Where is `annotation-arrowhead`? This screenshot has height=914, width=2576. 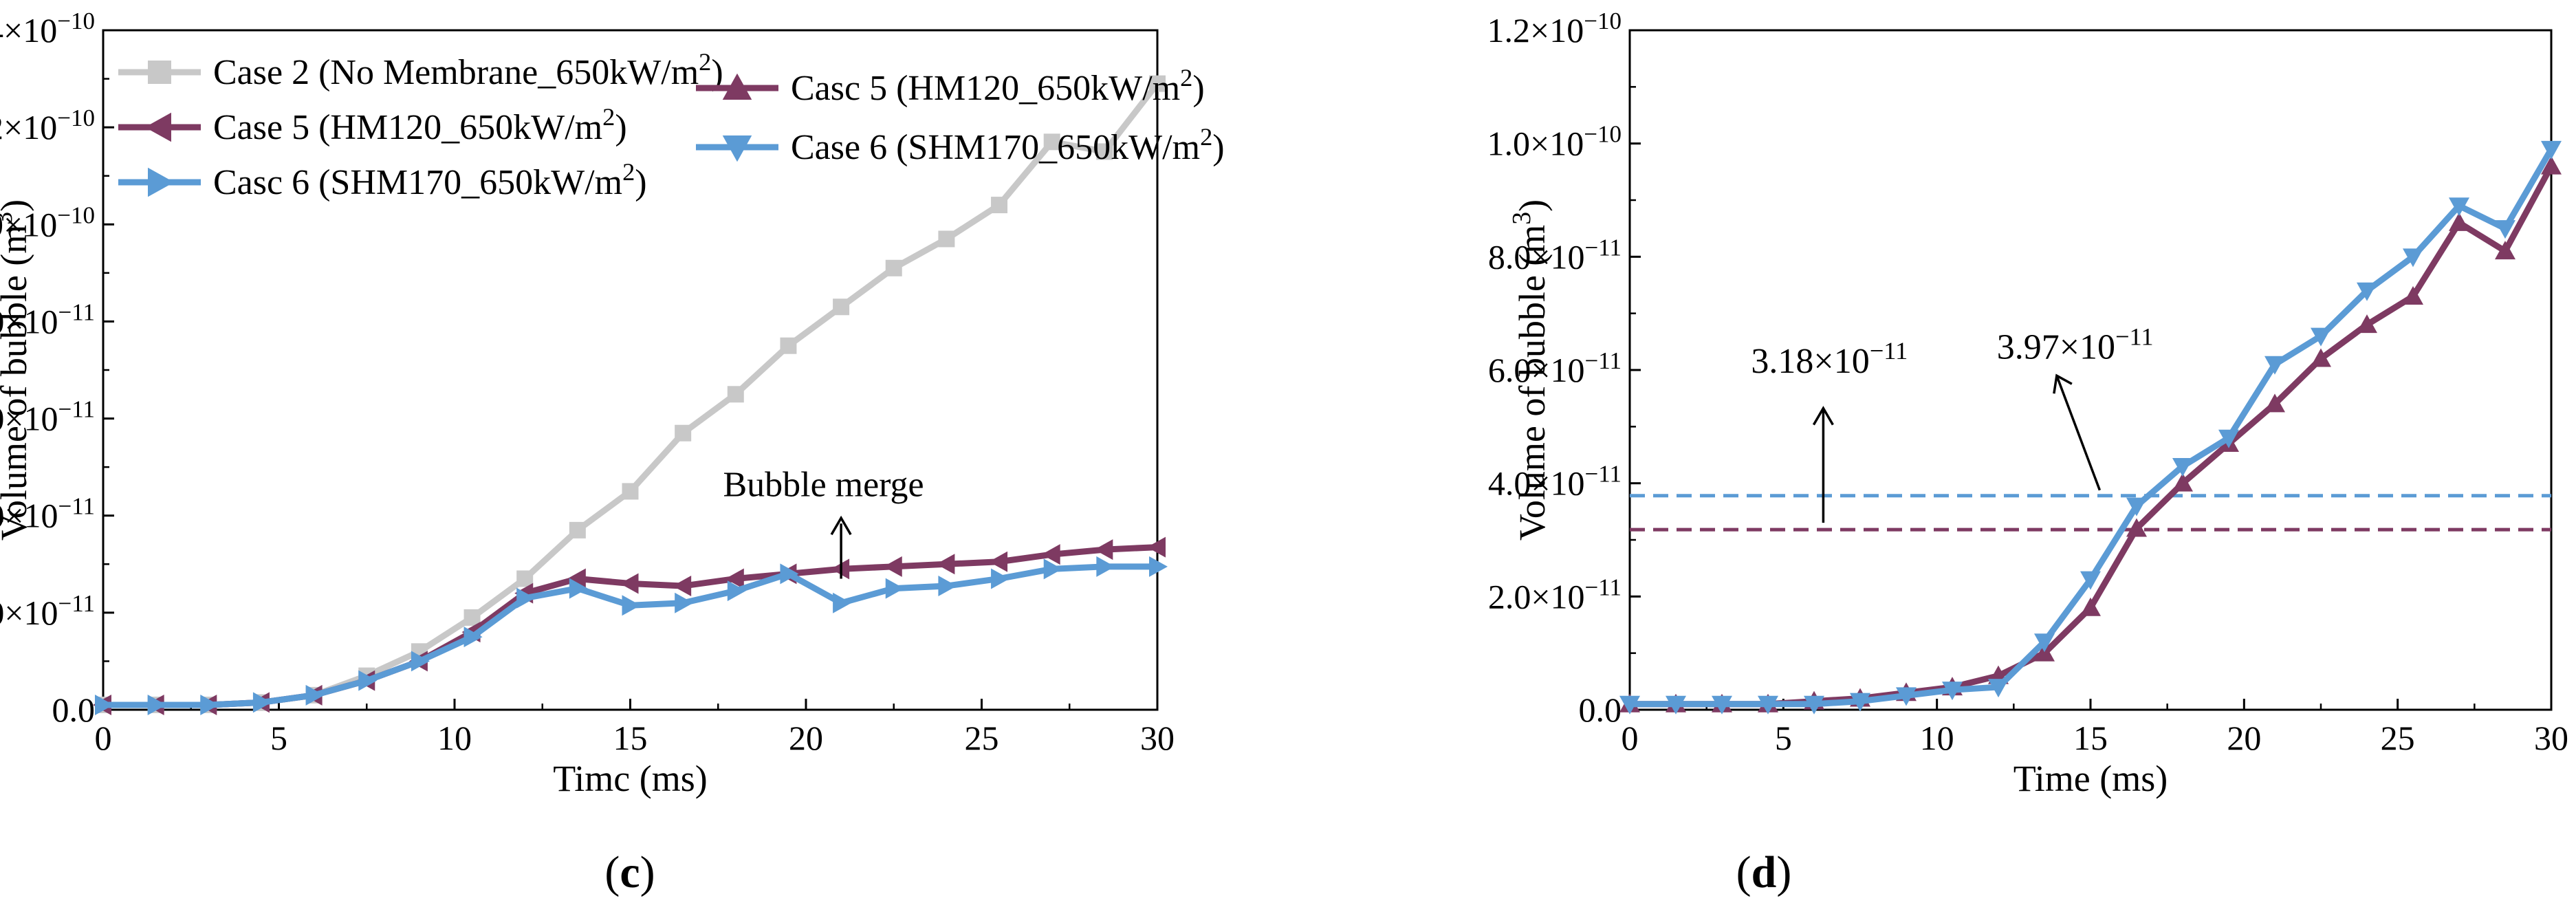 annotation-arrowhead is located at coordinates (841, 525).